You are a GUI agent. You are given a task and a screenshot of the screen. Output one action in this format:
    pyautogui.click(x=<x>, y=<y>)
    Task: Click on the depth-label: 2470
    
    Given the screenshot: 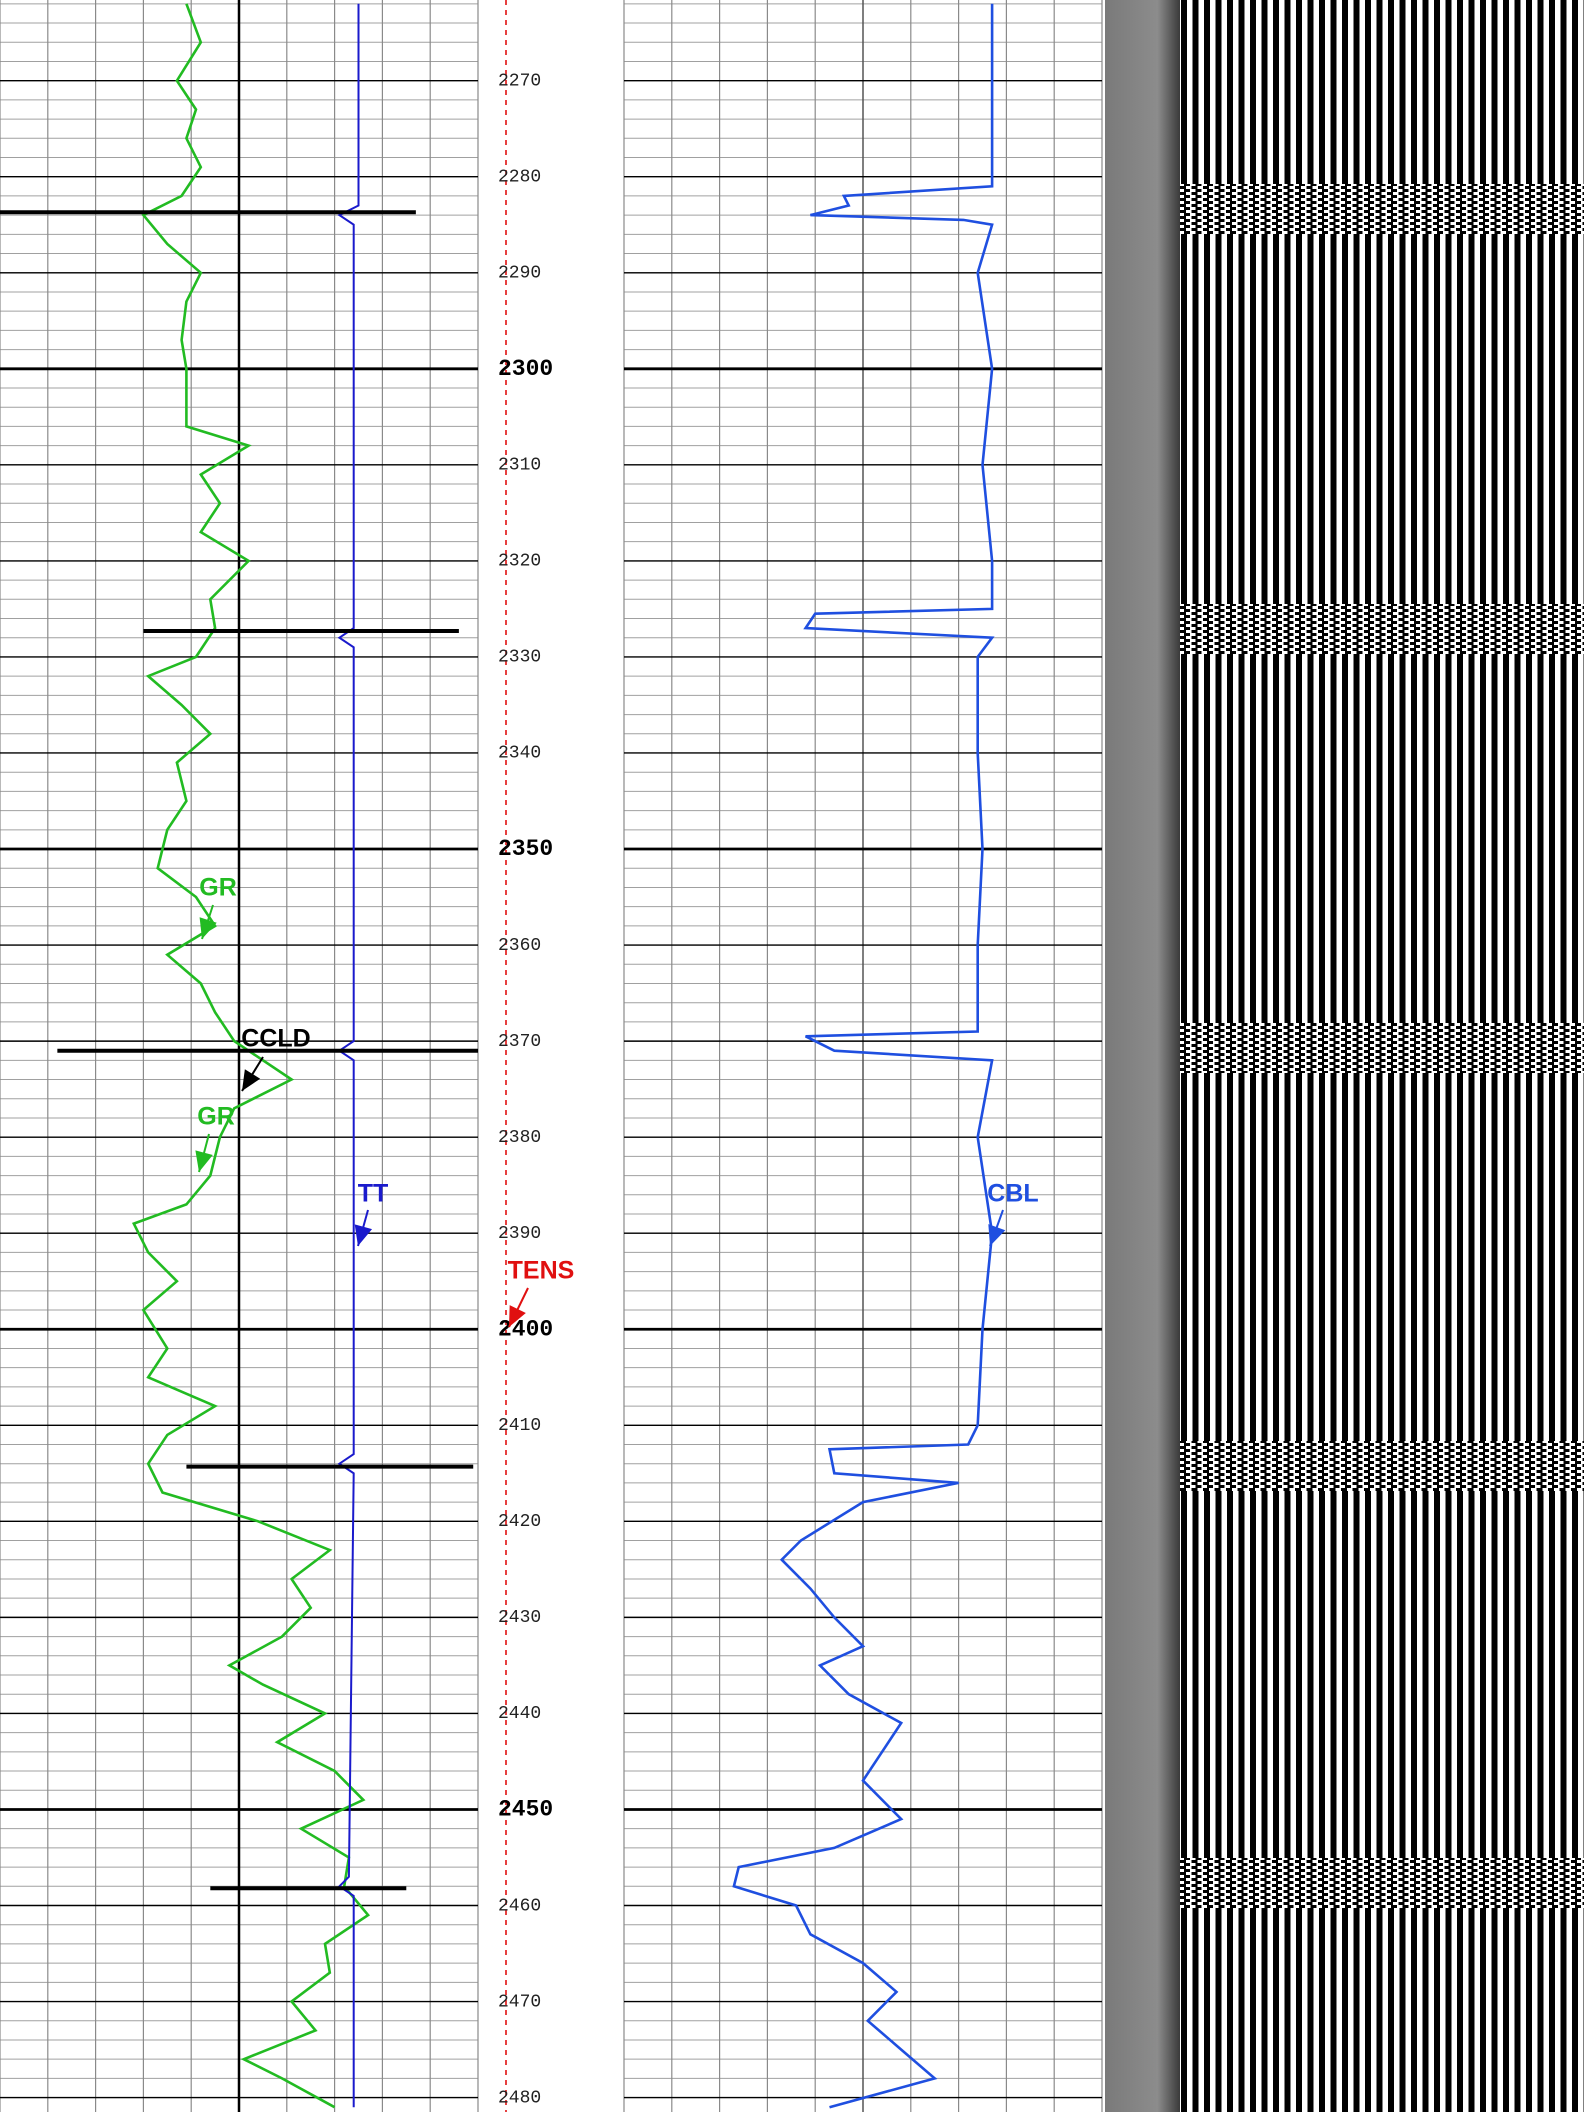 What is the action you would take?
    pyautogui.click(x=519, y=2002)
    